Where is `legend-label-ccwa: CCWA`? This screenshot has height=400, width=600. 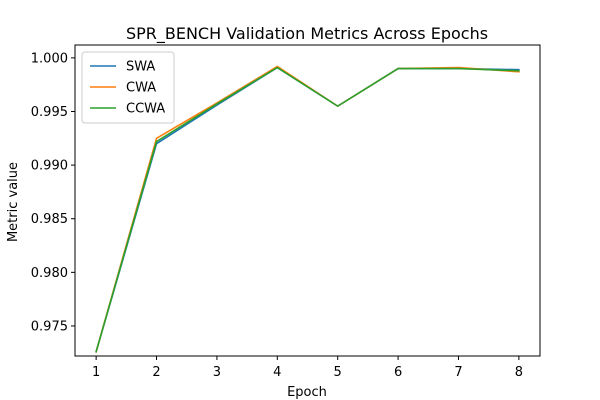 legend-label-ccwa: CCWA is located at coordinates (145, 109).